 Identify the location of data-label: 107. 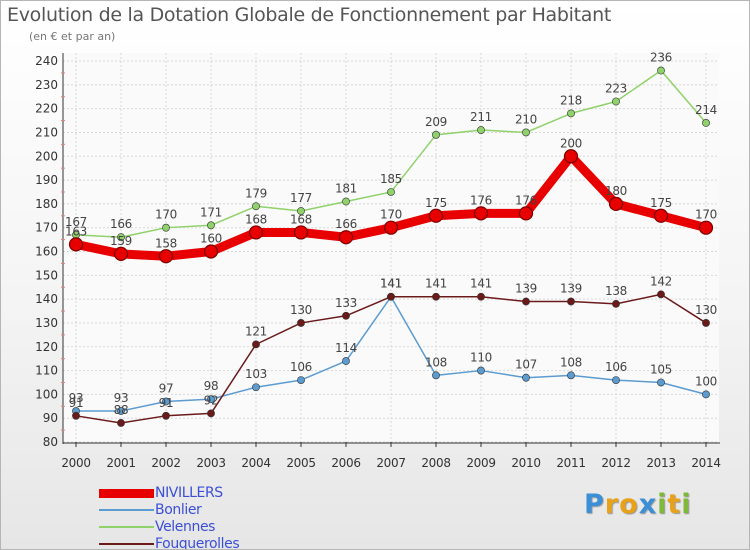
(526, 365).